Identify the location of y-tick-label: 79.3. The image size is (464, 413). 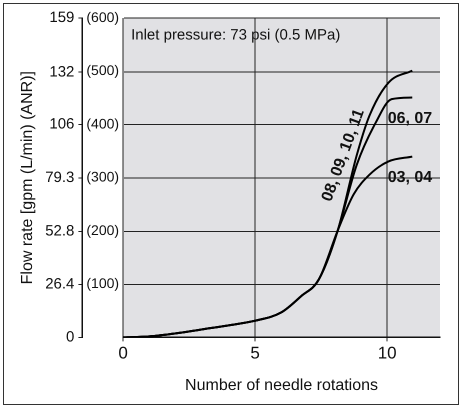
(59, 177).